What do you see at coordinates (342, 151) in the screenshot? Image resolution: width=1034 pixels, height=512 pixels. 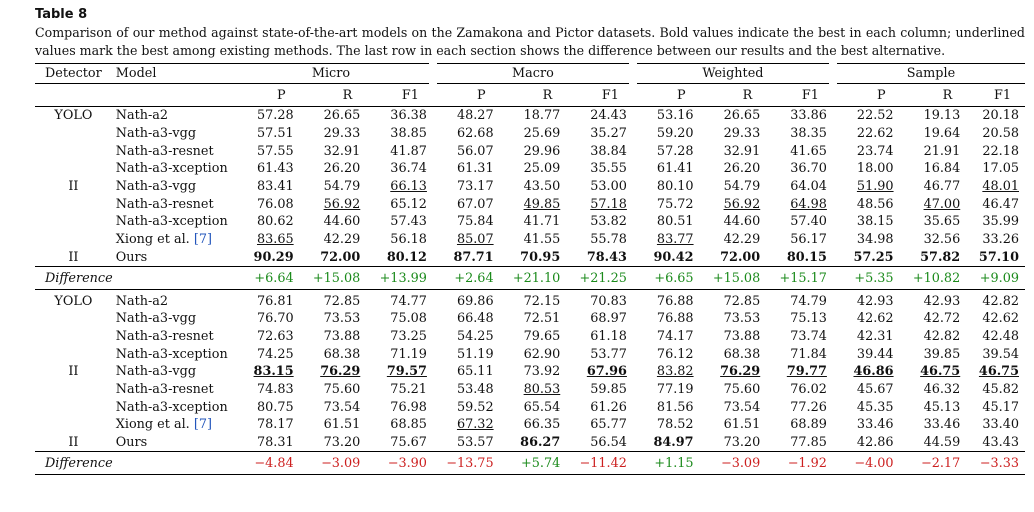 I see `value-cell: 32.91` at bounding box center [342, 151].